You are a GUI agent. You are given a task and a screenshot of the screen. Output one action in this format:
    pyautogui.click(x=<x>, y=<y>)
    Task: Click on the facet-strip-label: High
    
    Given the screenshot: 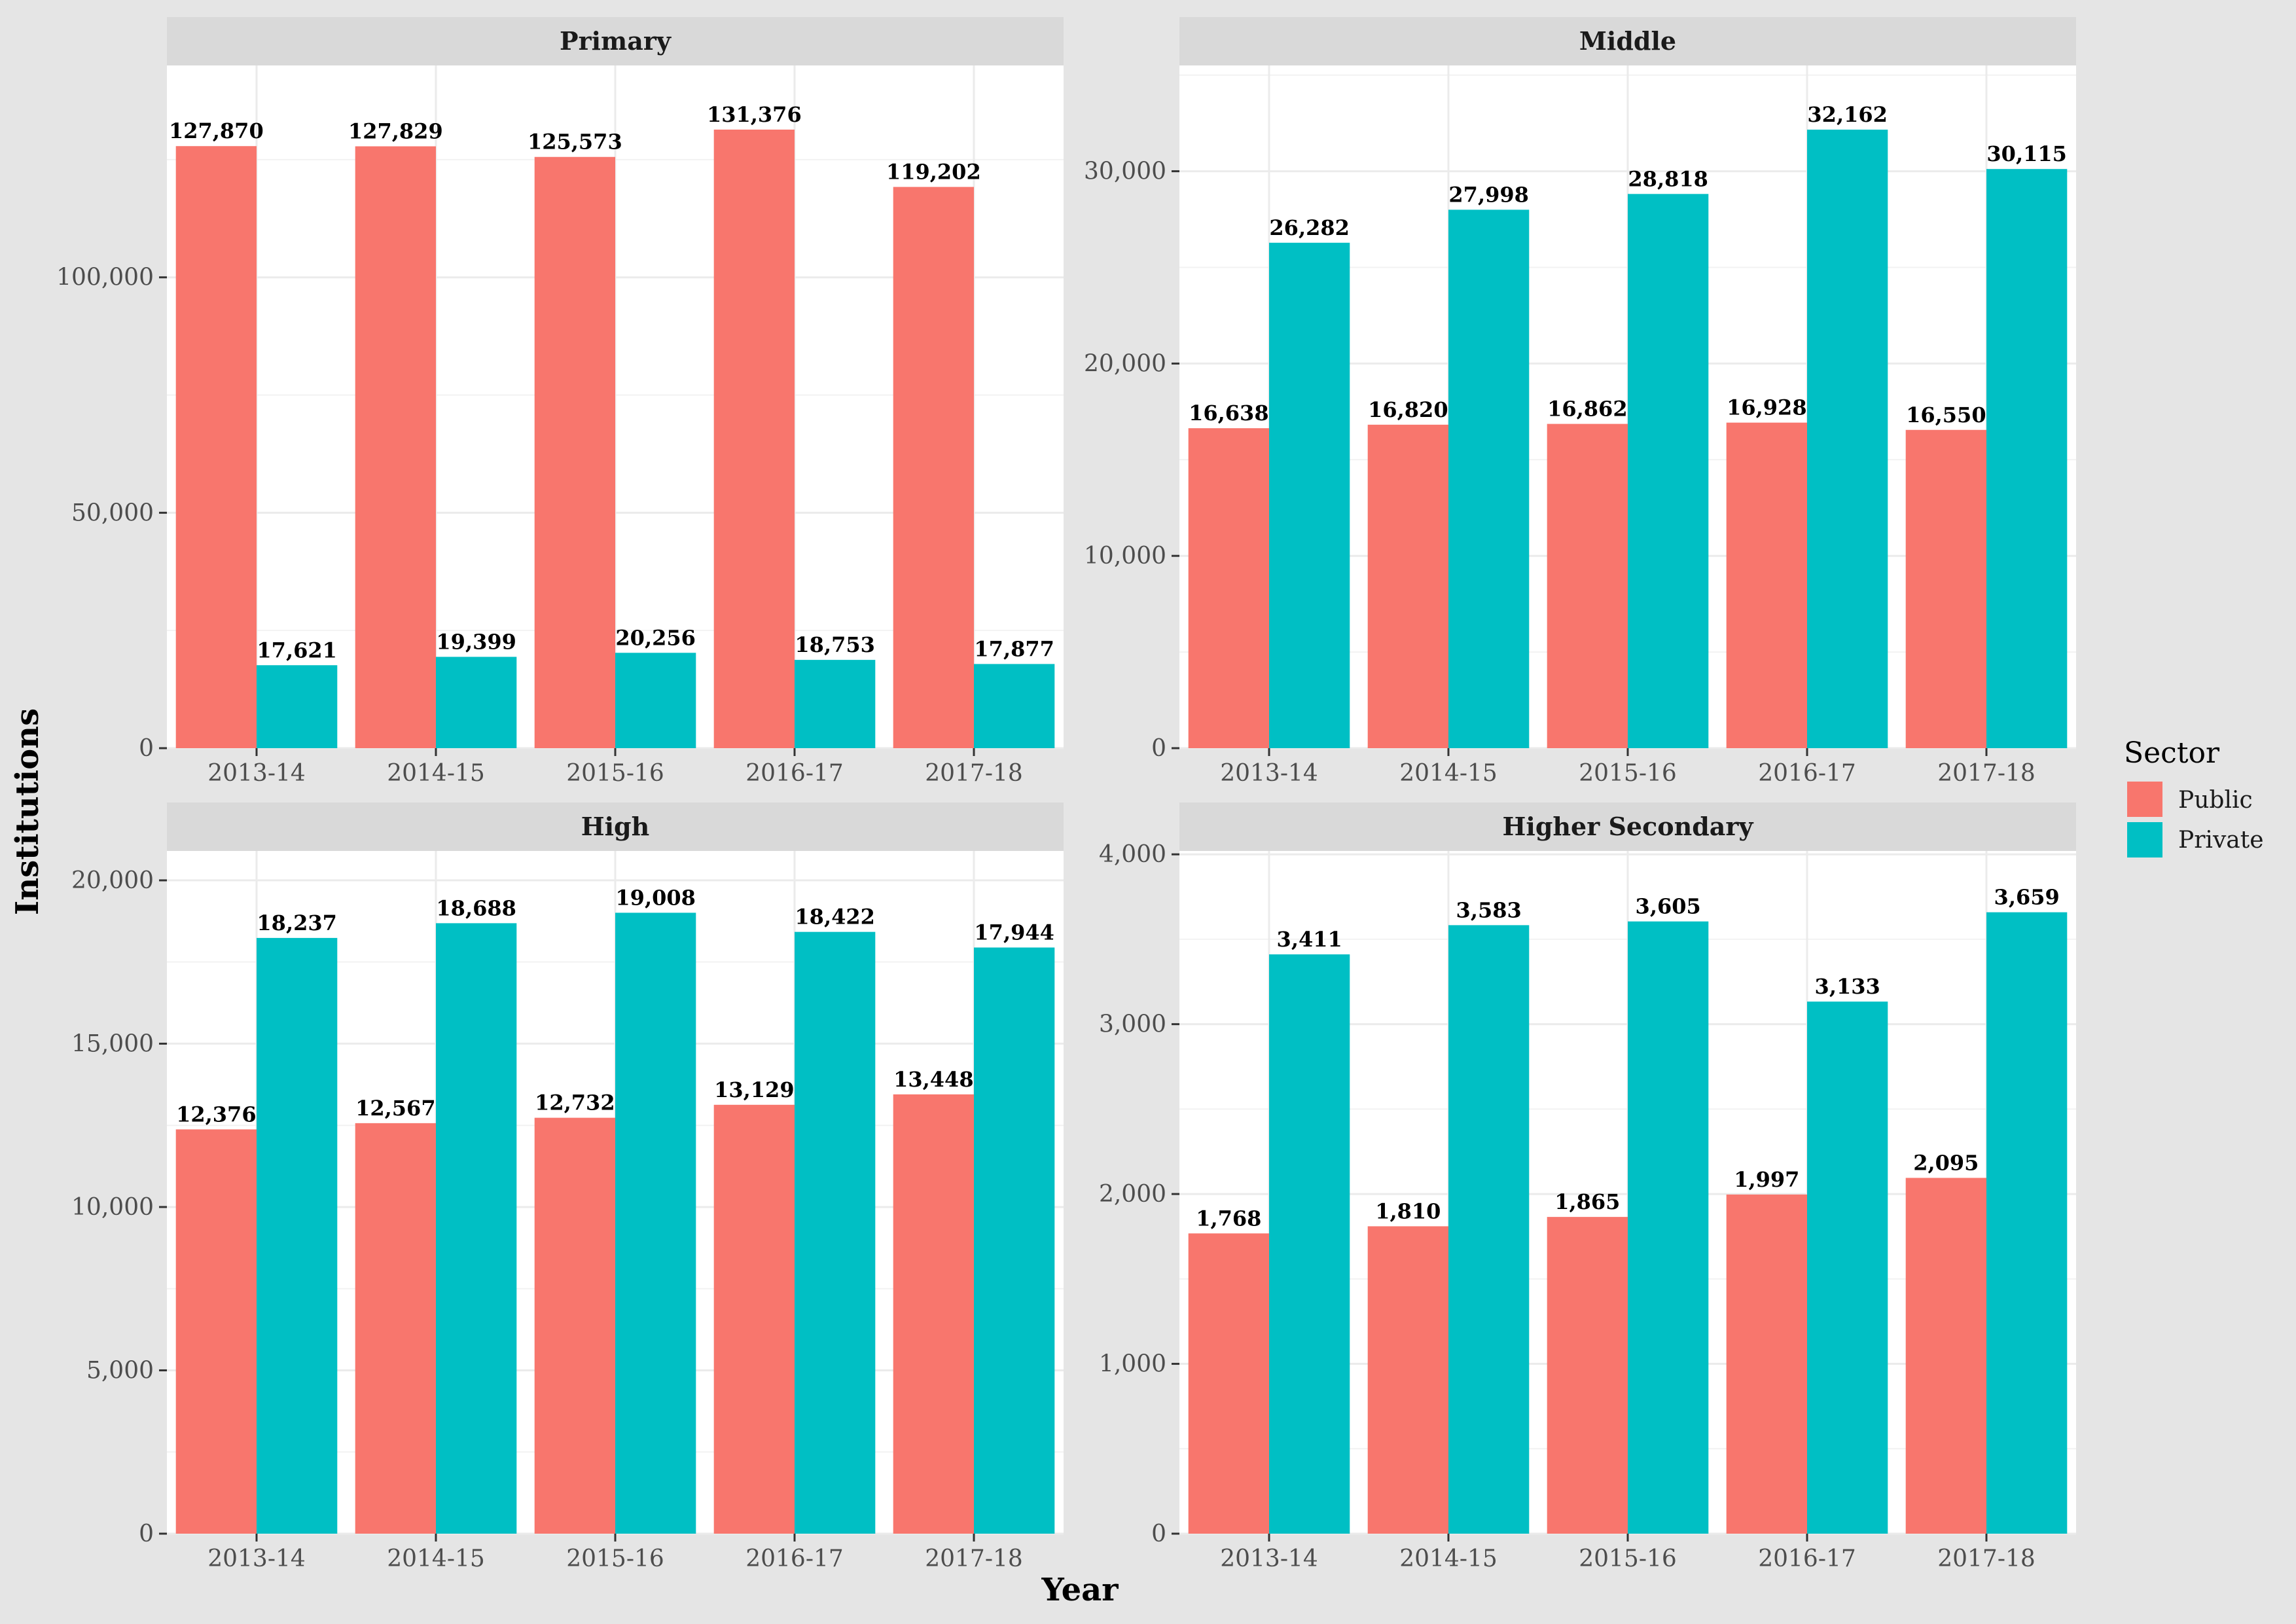 What is the action you would take?
    pyautogui.click(x=615, y=826)
    